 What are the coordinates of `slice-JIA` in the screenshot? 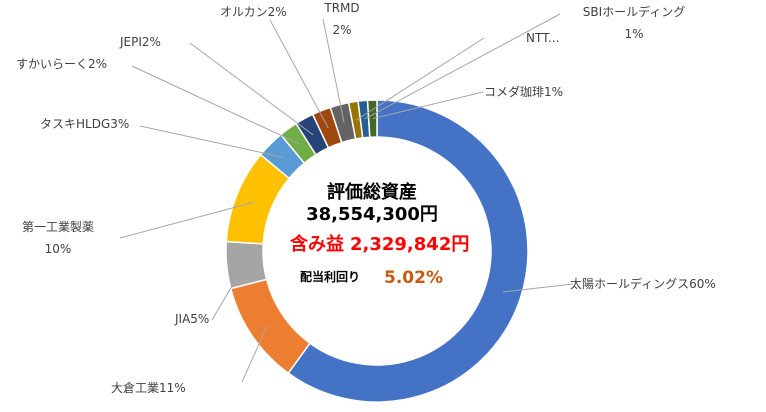 It's located at (246, 265).